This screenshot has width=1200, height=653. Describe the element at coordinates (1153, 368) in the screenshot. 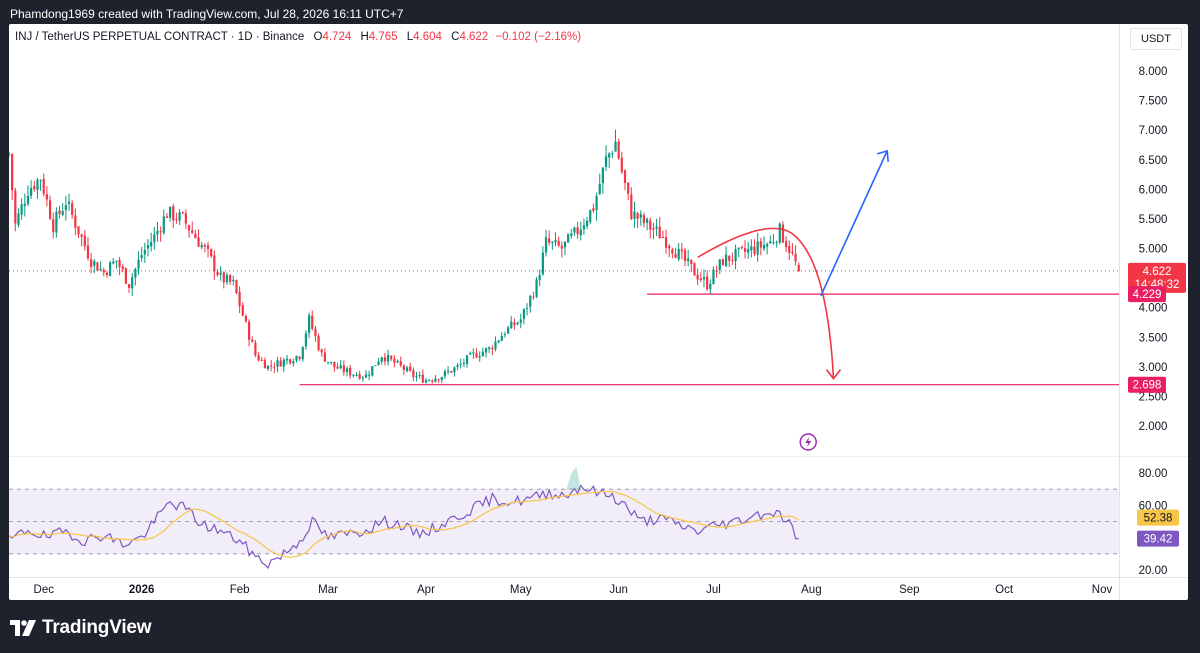

I see `price-tick-label: 3.000` at that location.